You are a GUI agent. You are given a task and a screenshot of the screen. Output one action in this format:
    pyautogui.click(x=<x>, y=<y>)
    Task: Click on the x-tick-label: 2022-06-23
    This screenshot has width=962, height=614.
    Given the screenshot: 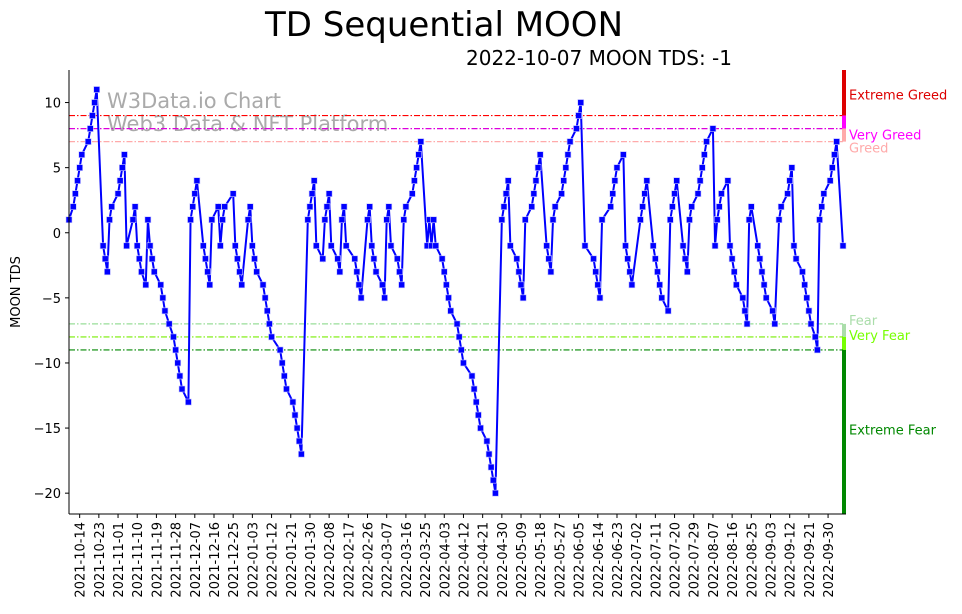 What is the action you would take?
    pyautogui.click(x=618, y=560)
    